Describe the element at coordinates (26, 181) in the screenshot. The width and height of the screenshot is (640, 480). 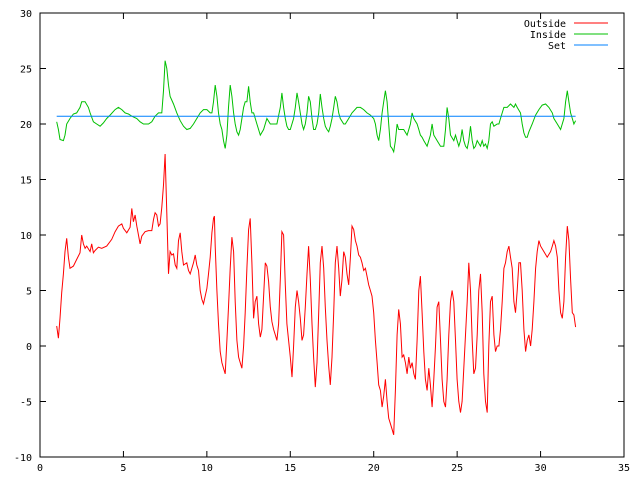
I see `y-tick-label: 15` at that location.